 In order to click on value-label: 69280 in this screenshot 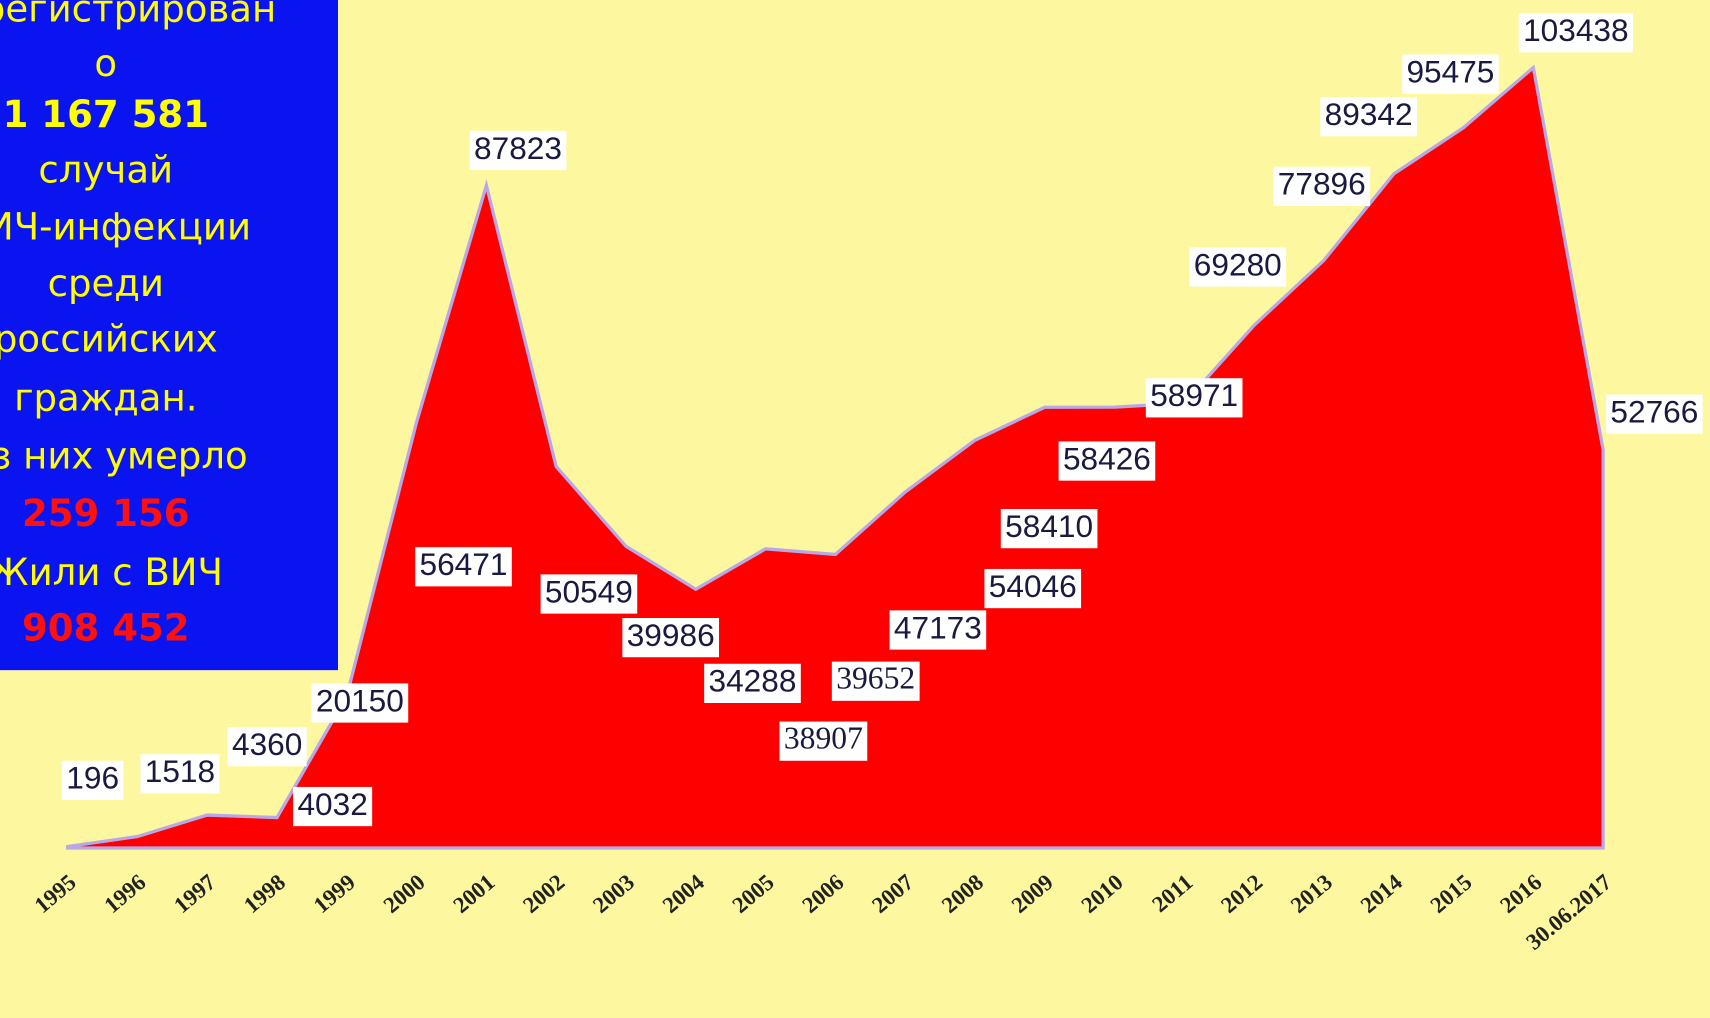, I will do `click(1238, 264)`.